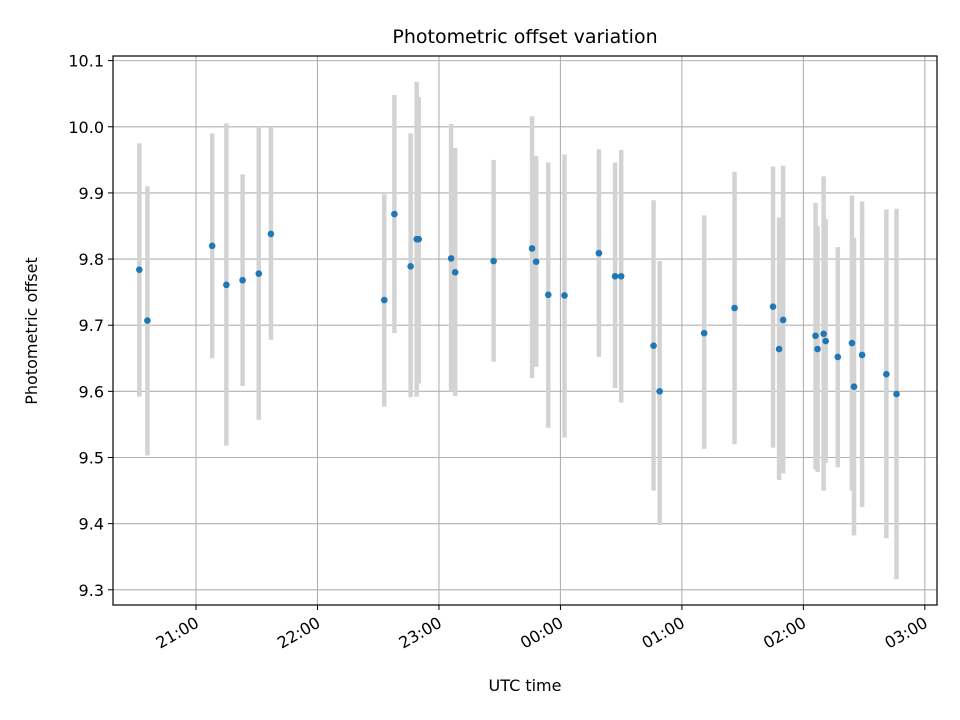 The image size is (960, 720). What do you see at coordinates (91, 259) in the screenshot?
I see `y-tick-label: 9.8` at bounding box center [91, 259].